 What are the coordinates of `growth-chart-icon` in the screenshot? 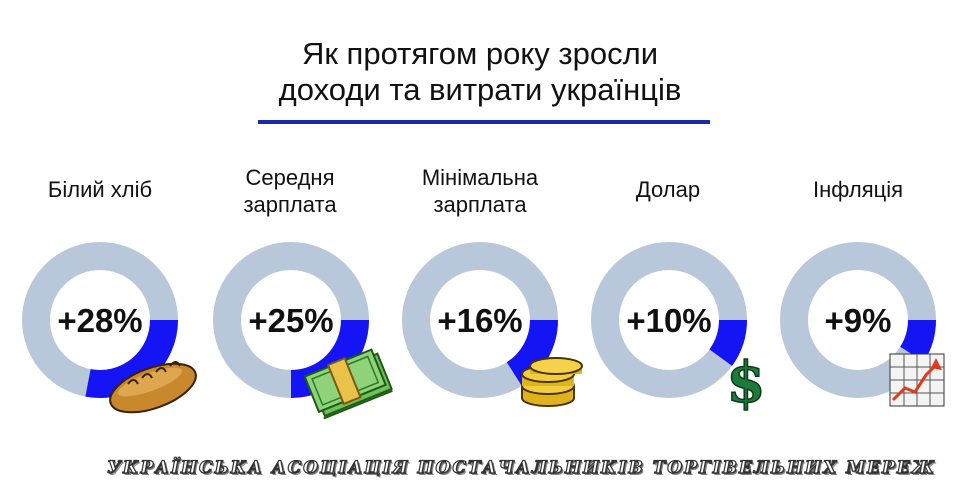 It's located at (917, 380).